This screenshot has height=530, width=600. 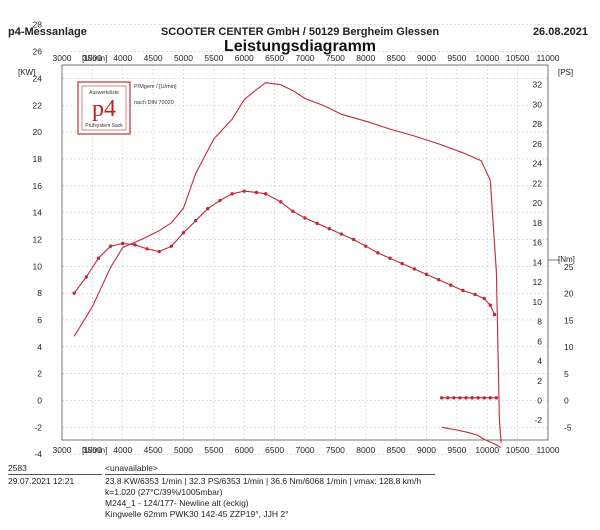 What do you see at coordinates (104, 109) in the screenshot?
I see `logo-mark: p4` at bounding box center [104, 109].